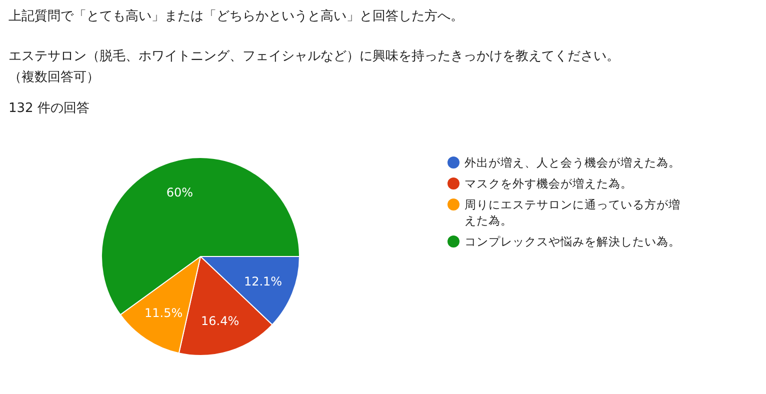 This screenshot has height=394, width=766. What do you see at coordinates (572, 241) in the screenshot?
I see `legend-label: コンプレックスや悩みを解決したい為。` at bounding box center [572, 241].